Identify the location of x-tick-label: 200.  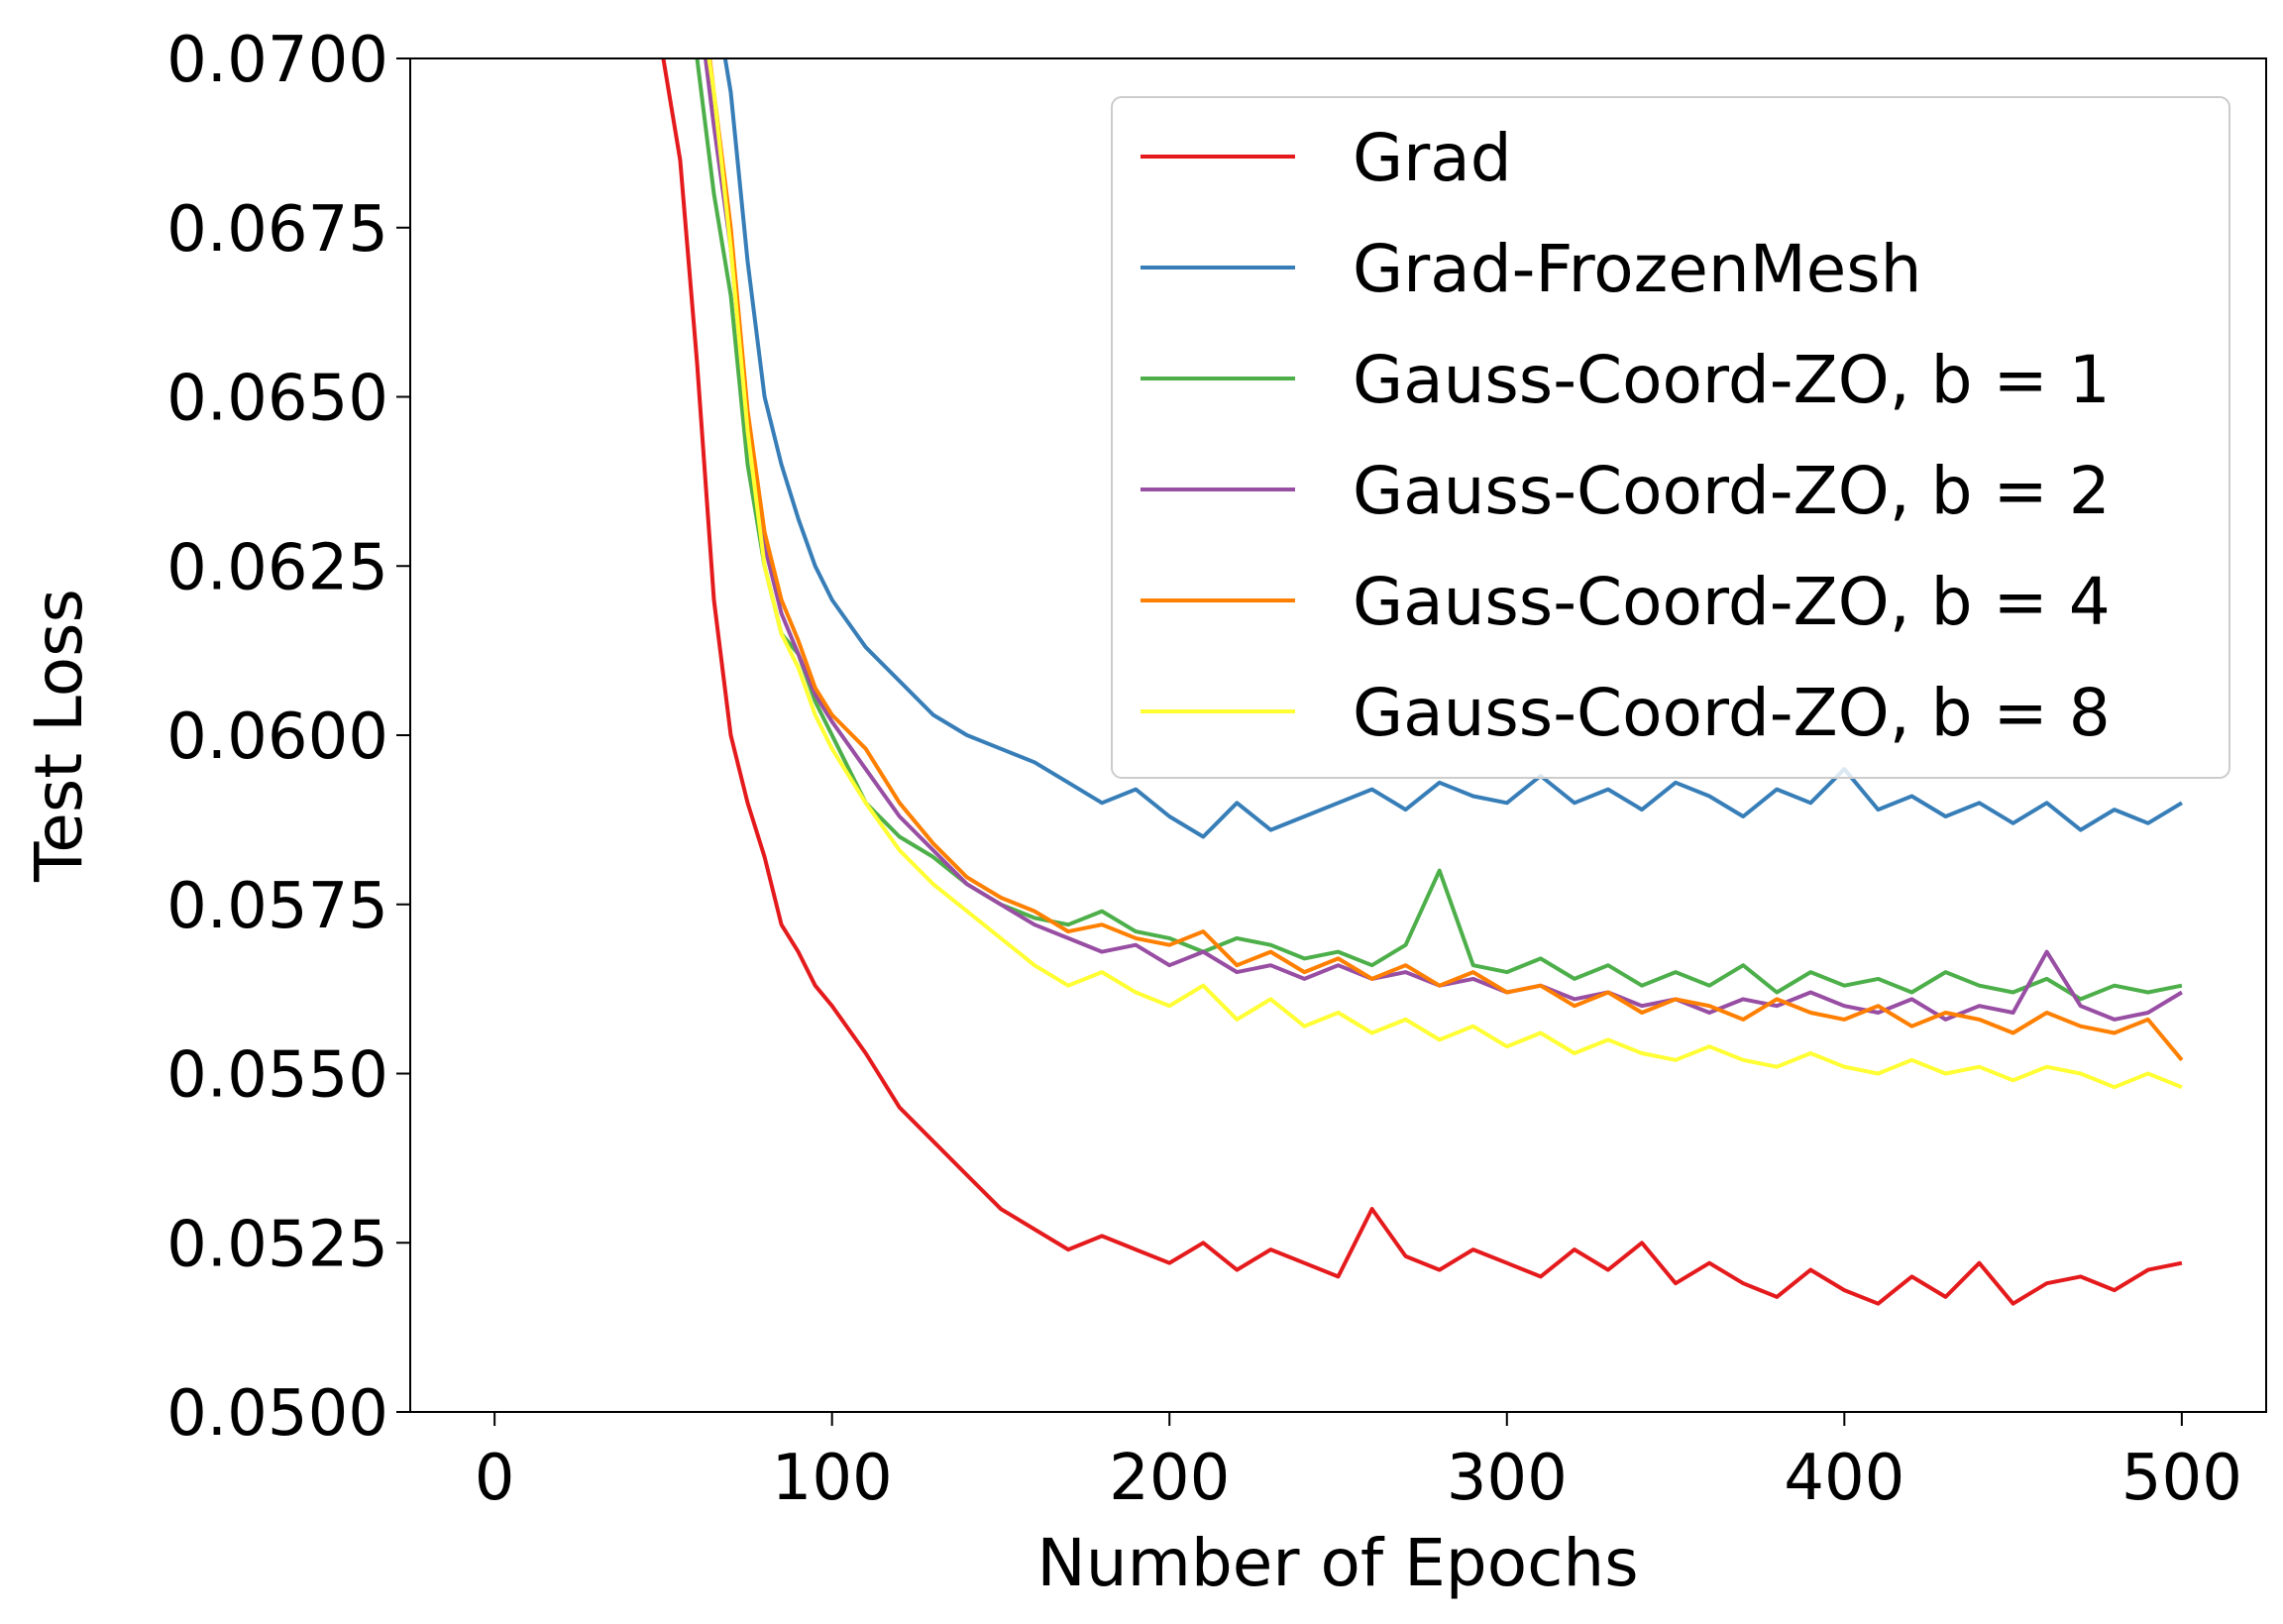
(1169, 1478).